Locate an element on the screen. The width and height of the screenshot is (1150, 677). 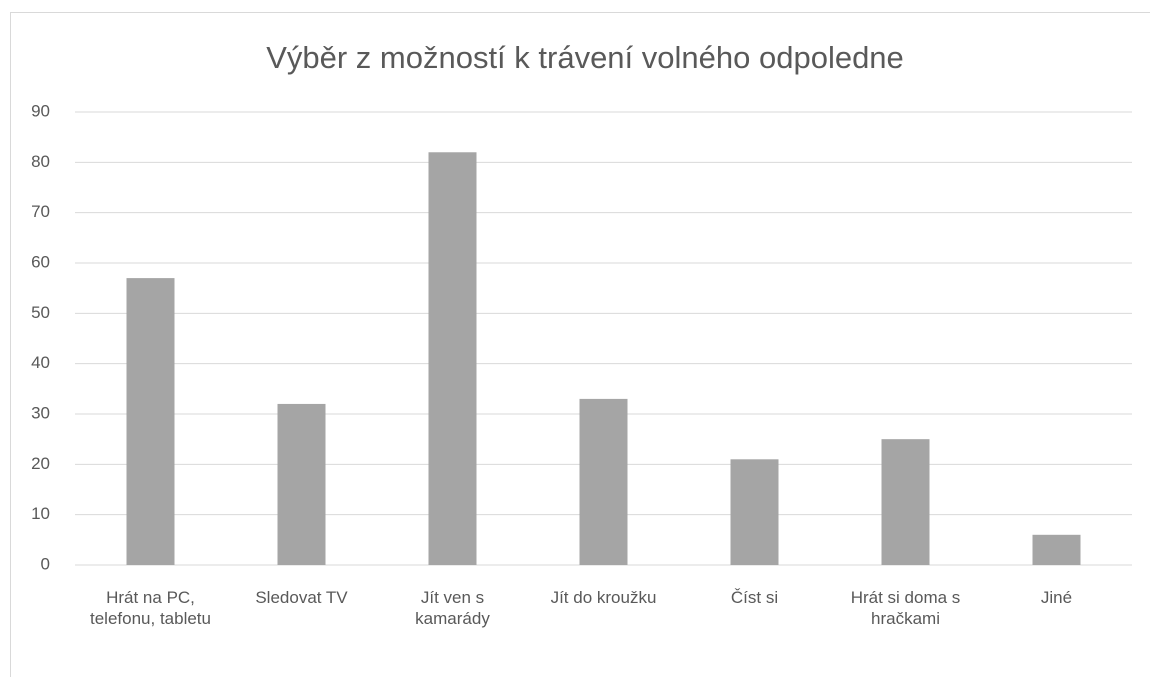
y-tick-label: 90 is located at coordinates (40, 110).